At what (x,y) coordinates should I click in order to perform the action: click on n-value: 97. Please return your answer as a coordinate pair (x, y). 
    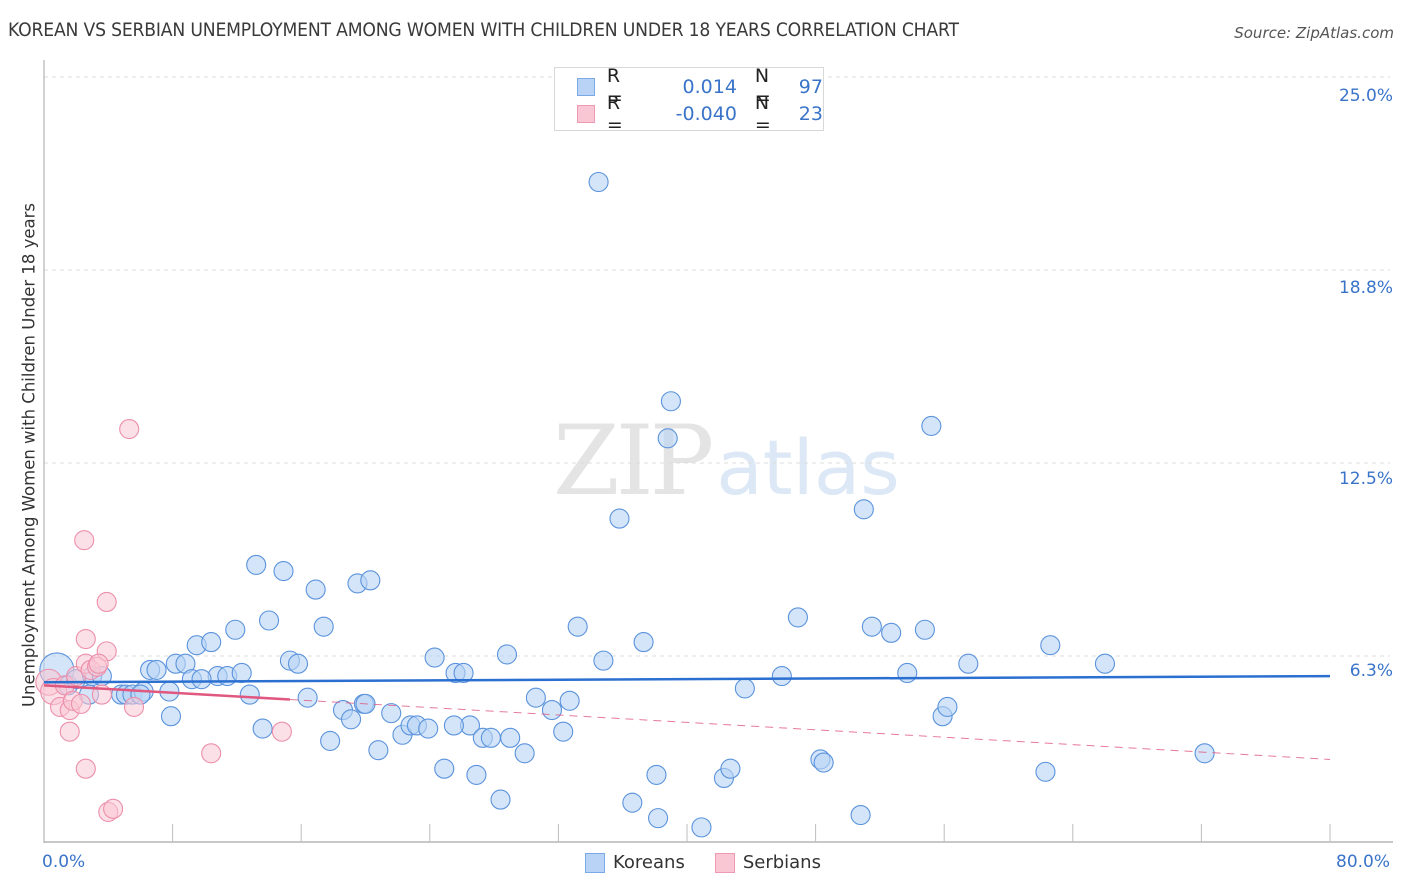
    Looking at the image, I should click on (810, 87).